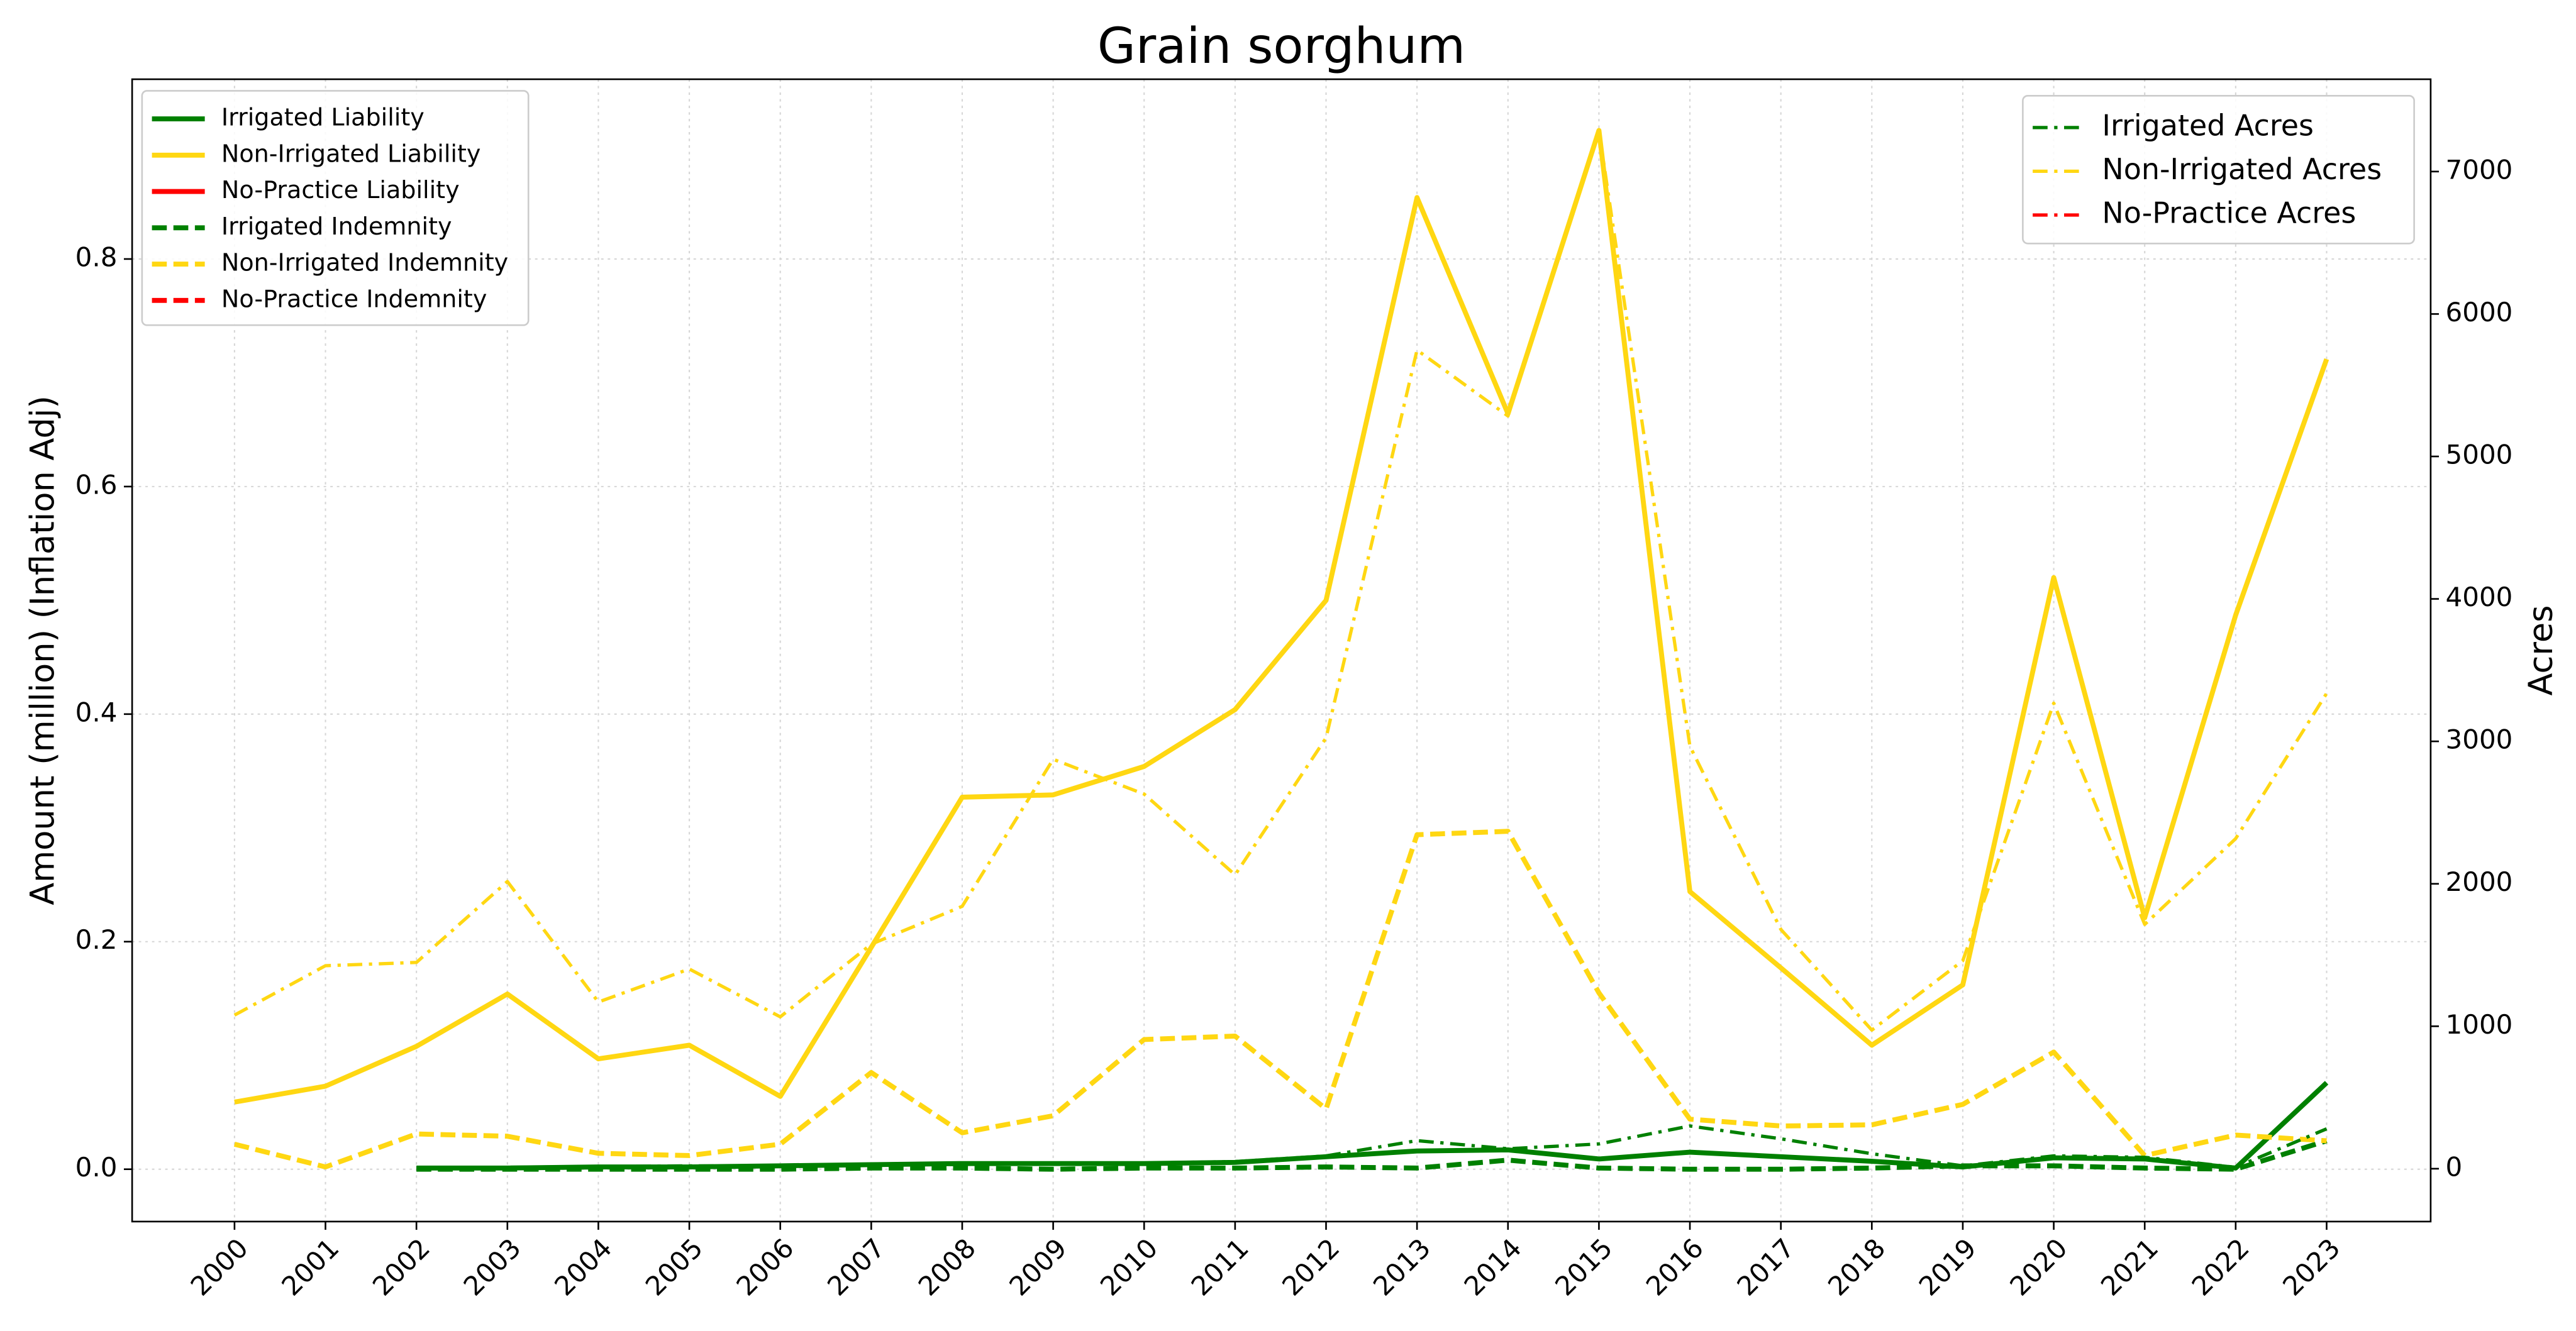 The width and height of the screenshot is (2576, 1331). What do you see at coordinates (1856, 1266) in the screenshot?
I see `x-tick-label: 2018` at bounding box center [1856, 1266].